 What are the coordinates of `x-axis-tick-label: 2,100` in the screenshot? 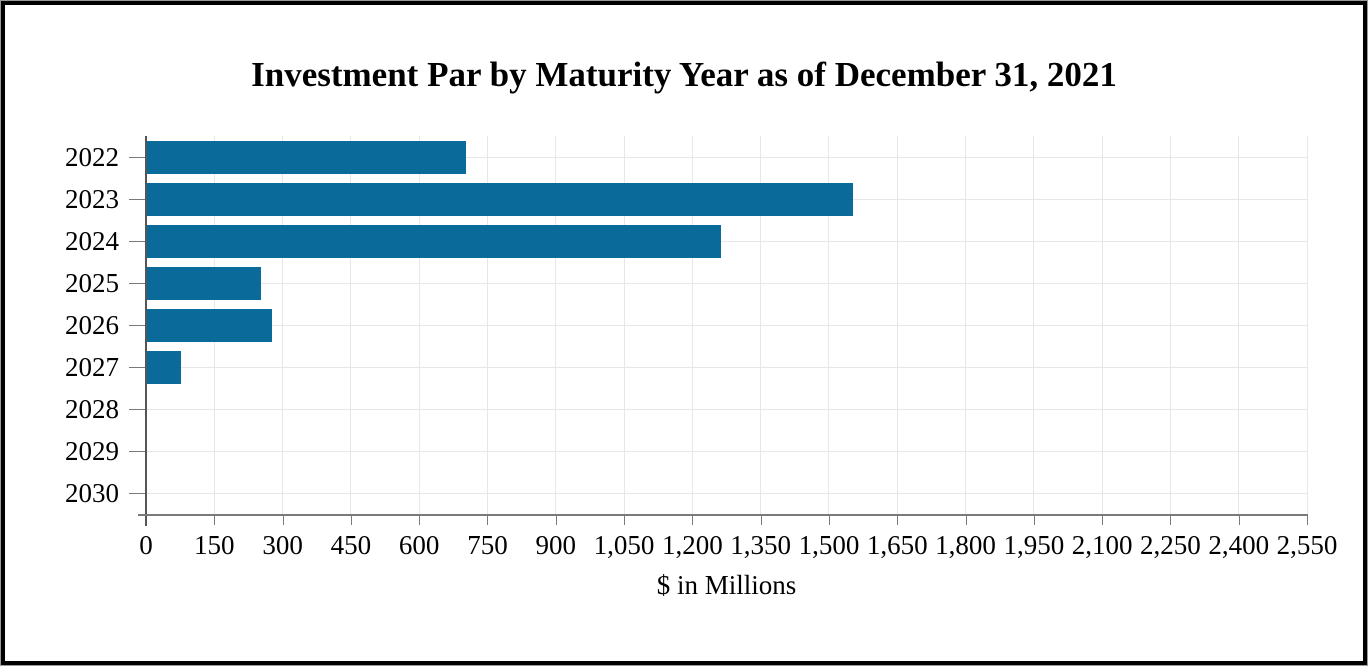 It's located at (1102, 545).